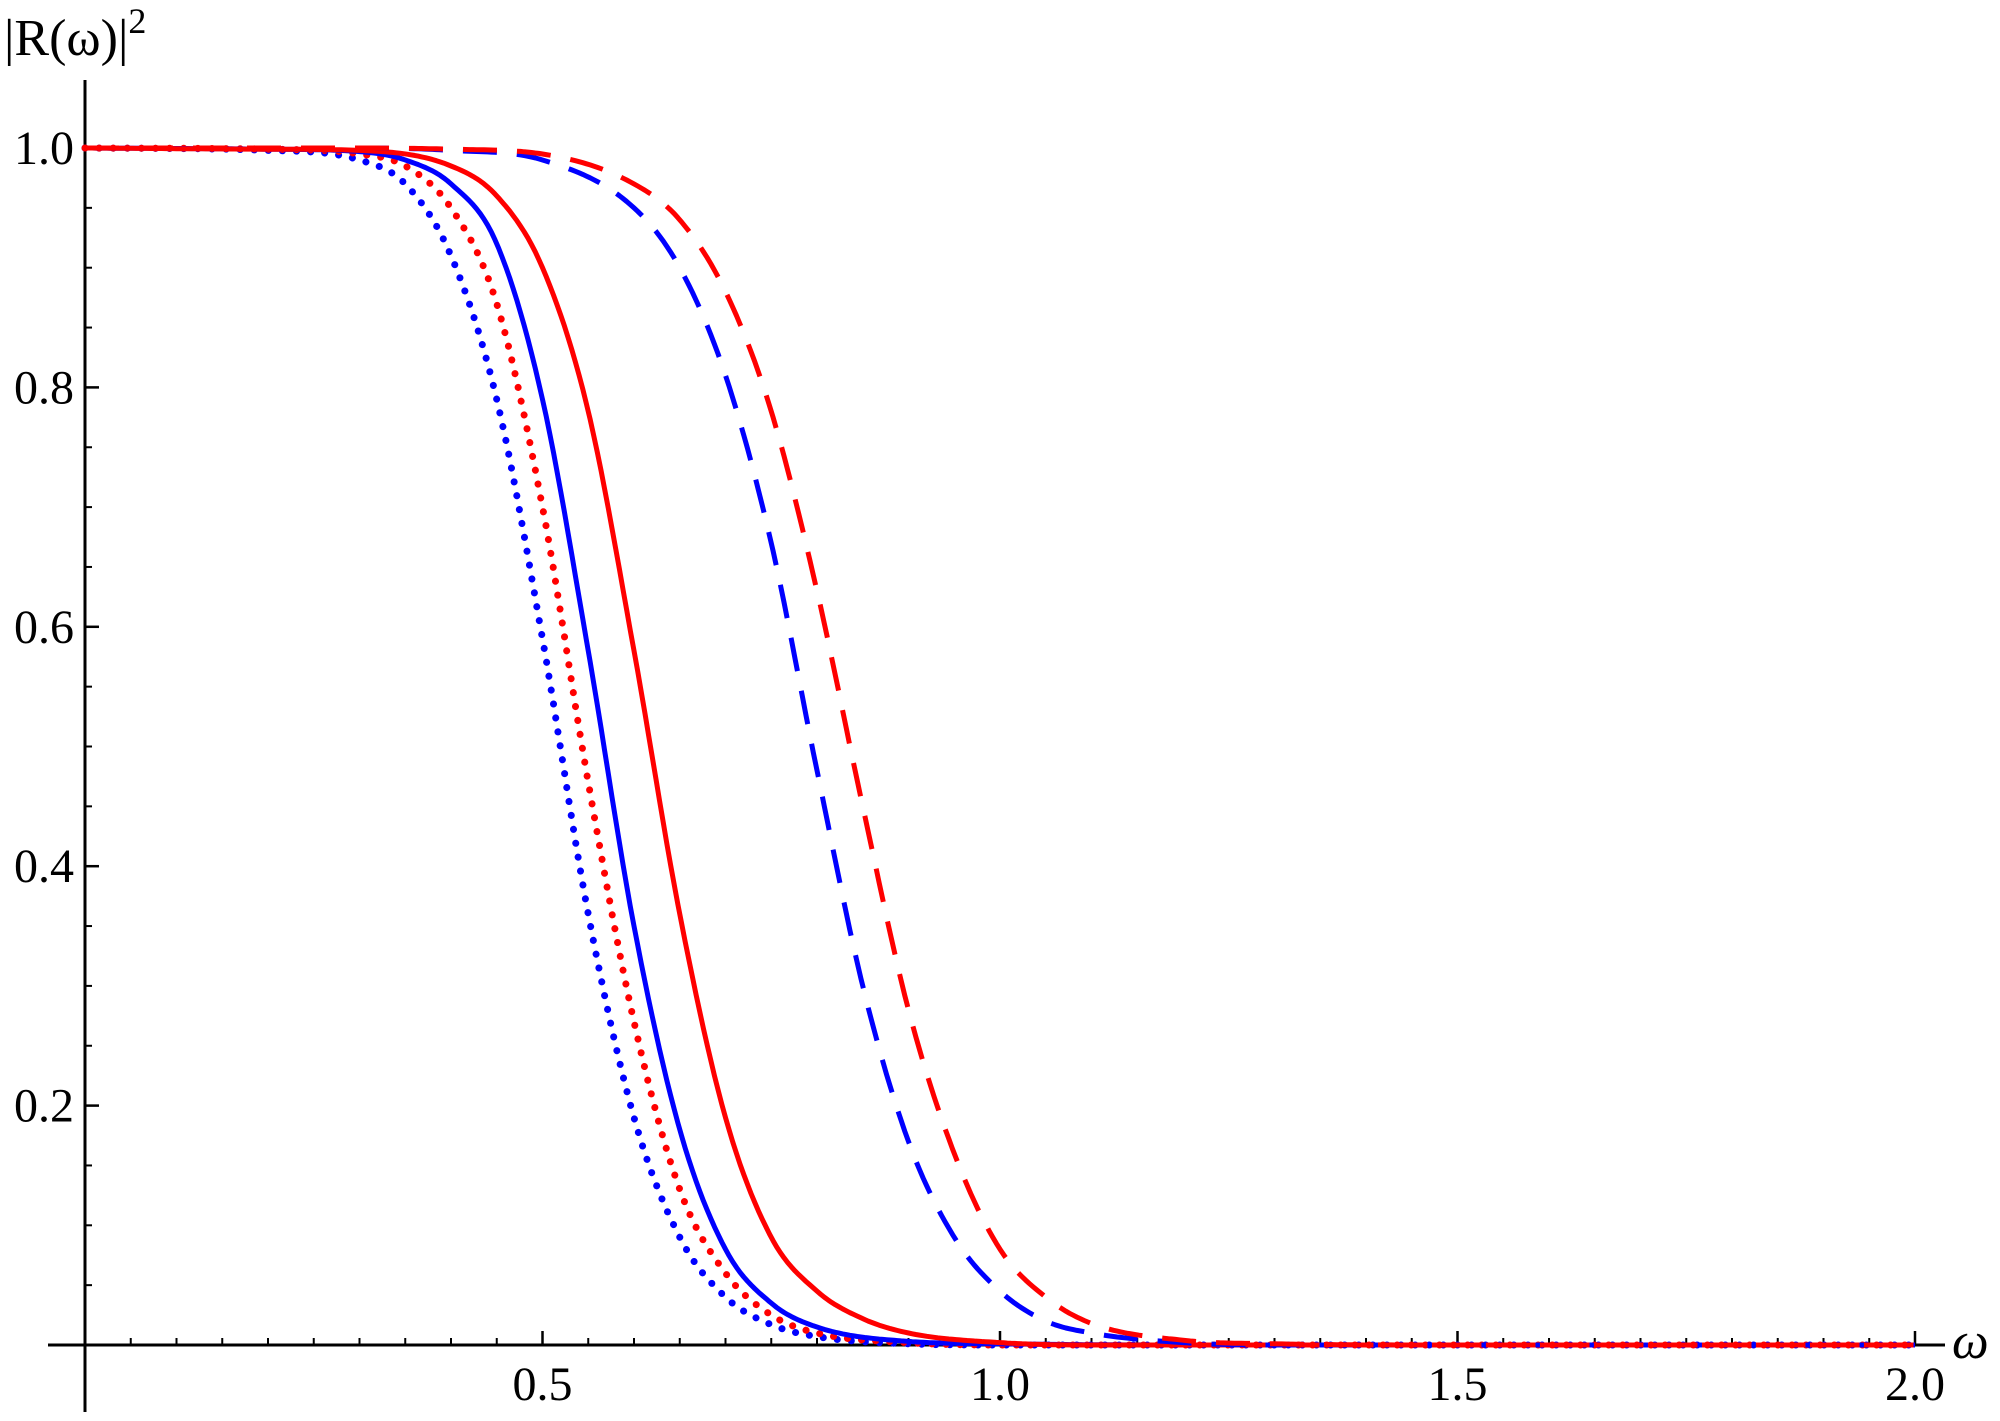 The image size is (2000, 1421). What do you see at coordinates (44, 387) in the screenshot?
I see `y-tick-label: 0.8` at bounding box center [44, 387].